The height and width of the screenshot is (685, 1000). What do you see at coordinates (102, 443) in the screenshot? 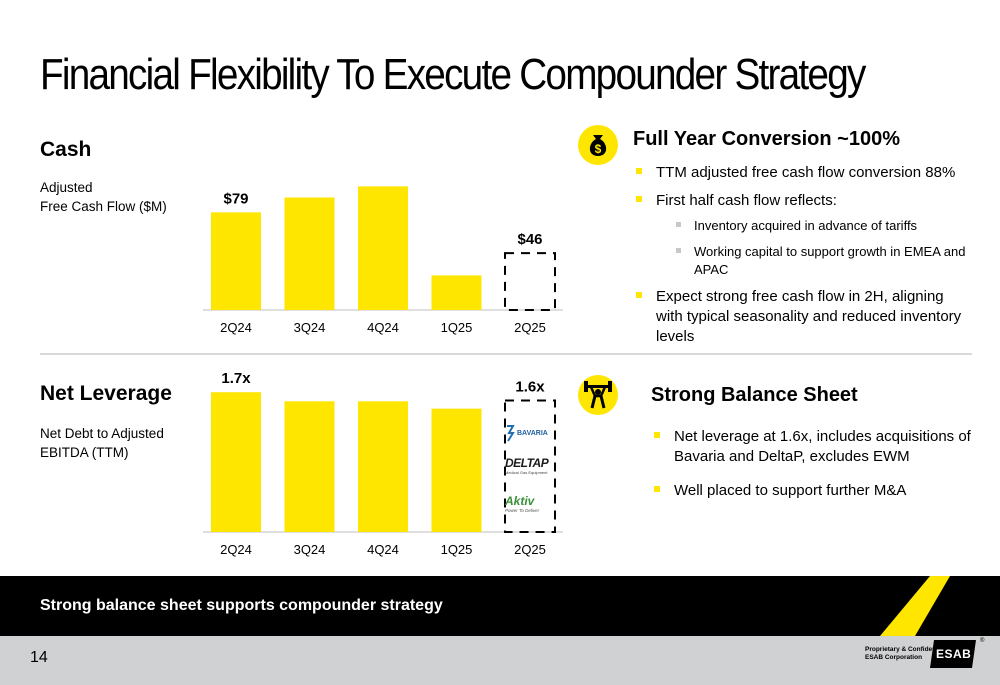
I see `leverage-subtitle: Net Debt to Adjusted EBITDA (TTM)` at bounding box center [102, 443].